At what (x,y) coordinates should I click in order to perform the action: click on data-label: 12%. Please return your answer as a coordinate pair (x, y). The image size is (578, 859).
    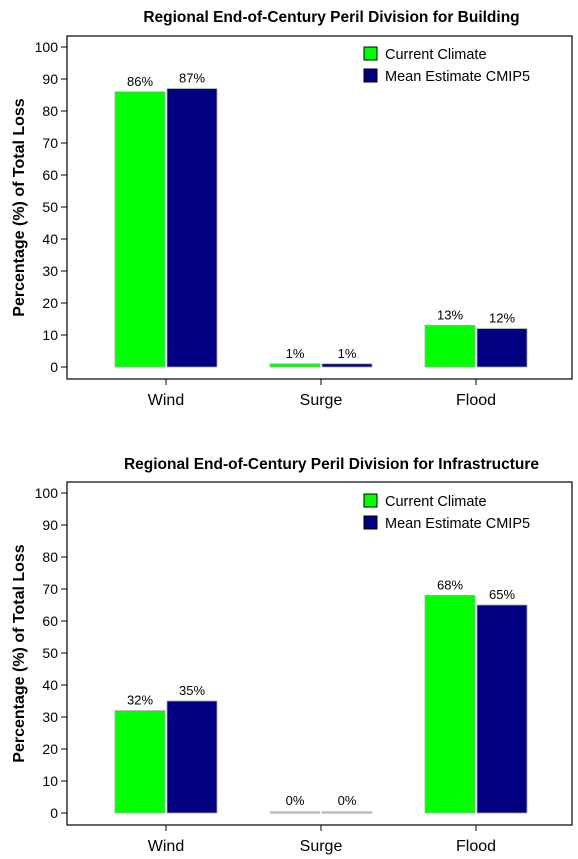
    Looking at the image, I should click on (502, 318).